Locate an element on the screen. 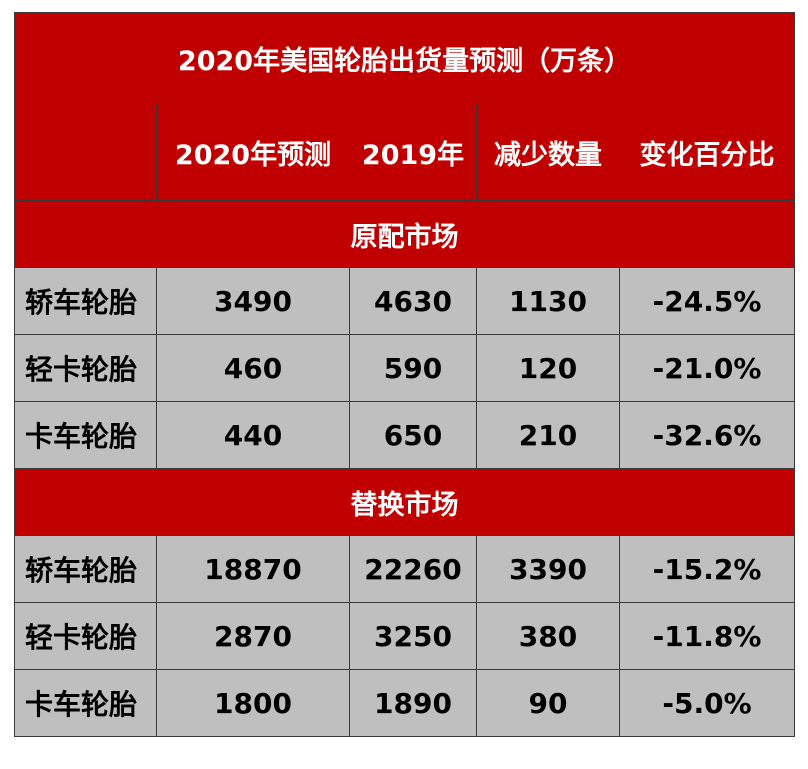  section-row-oem: 原配市场 is located at coordinates (404, 234).